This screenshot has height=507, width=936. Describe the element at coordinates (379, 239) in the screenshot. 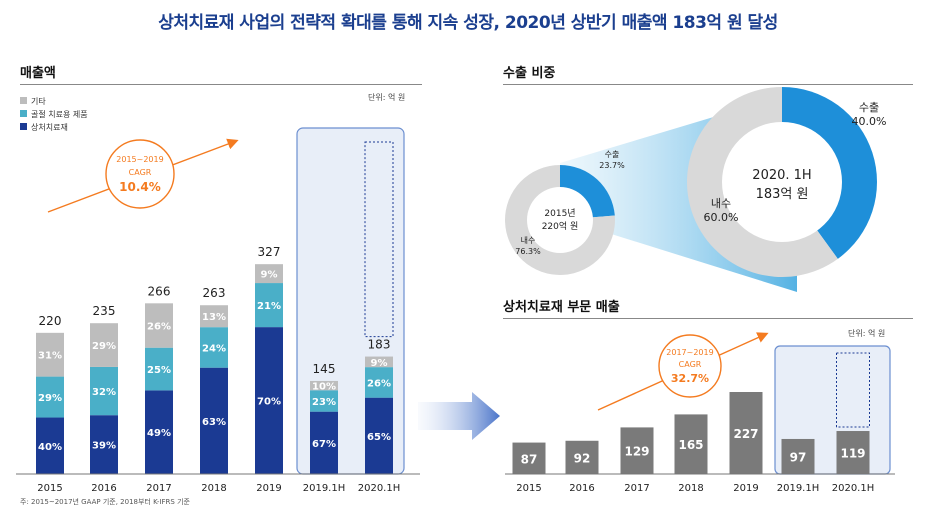

I see `projection-dashed-box` at that location.